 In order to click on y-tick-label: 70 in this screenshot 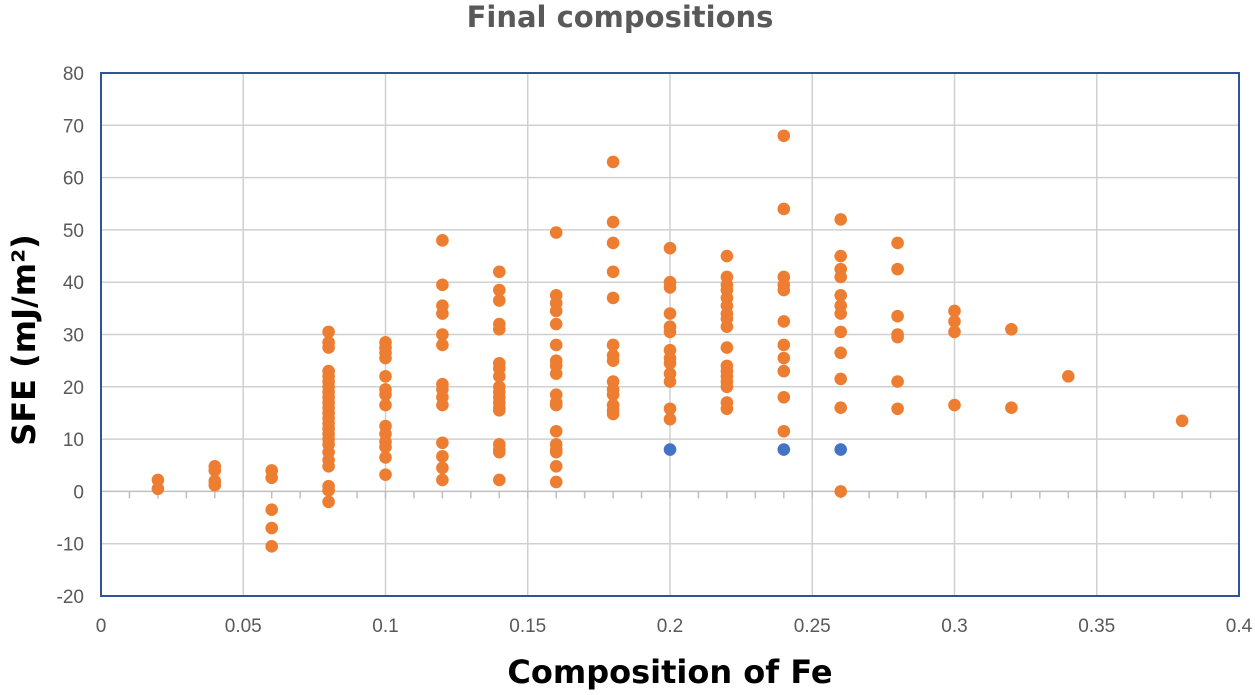, I will do `click(73, 126)`.